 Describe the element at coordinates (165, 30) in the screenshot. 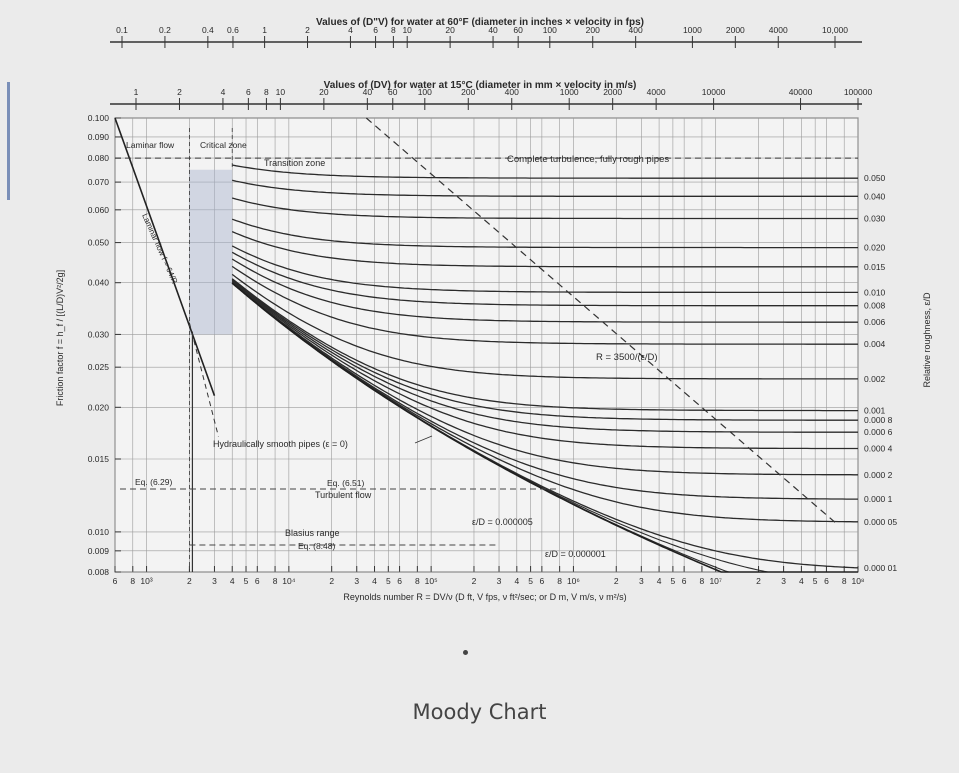

I see `top-axis-1-tick-label: 0.2` at that location.